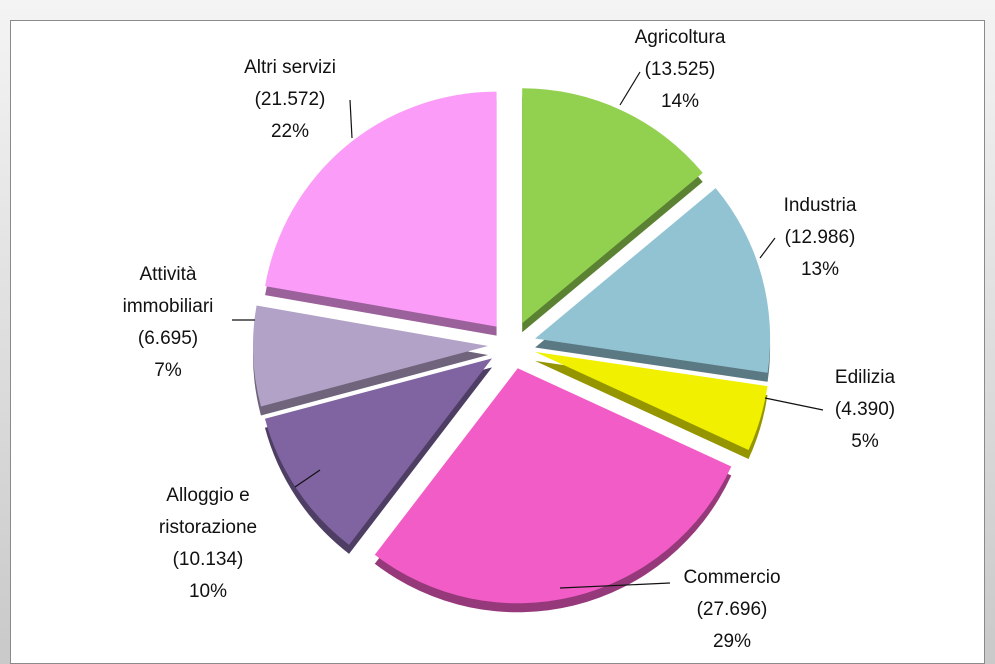  What do you see at coordinates (168, 323) in the screenshot?
I see `data-label: Attività immobiliari (6.695) 7%` at bounding box center [168, 323].